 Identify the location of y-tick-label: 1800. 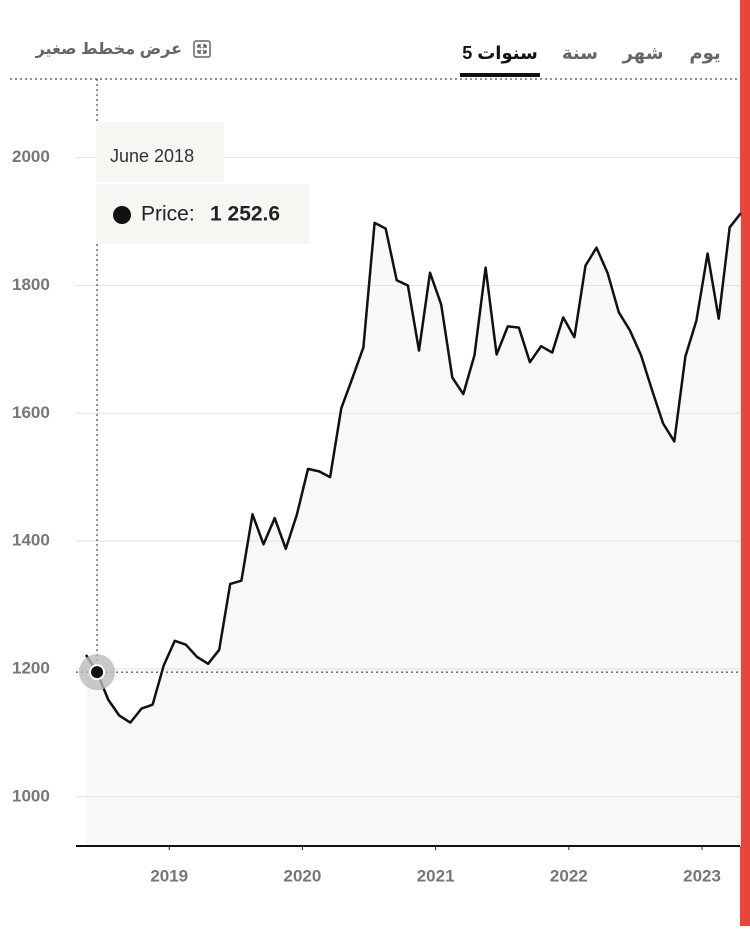
(31, 284).